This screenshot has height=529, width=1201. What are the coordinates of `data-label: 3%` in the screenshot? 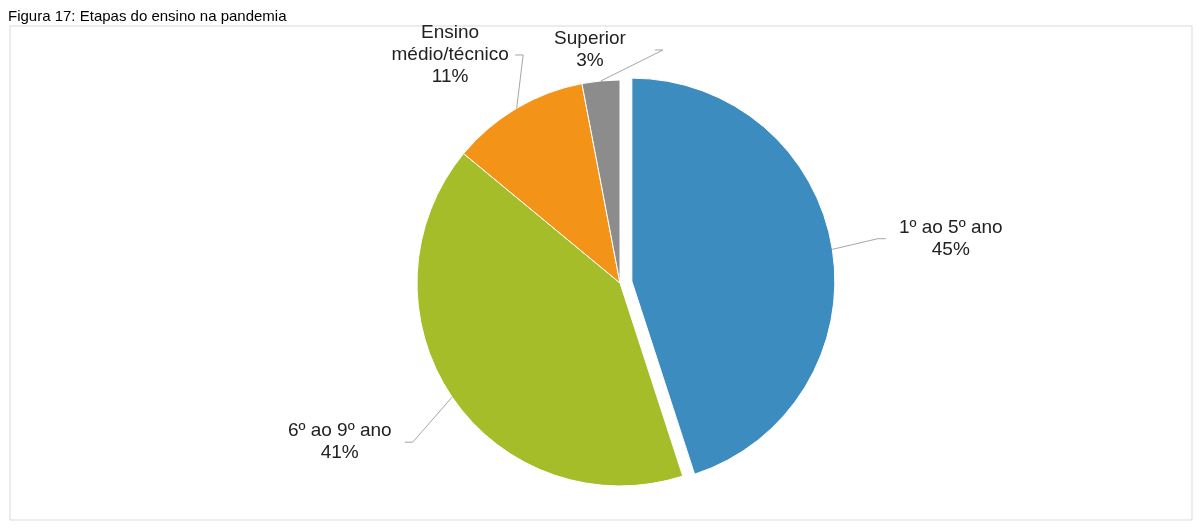 It's located at (590, 59).